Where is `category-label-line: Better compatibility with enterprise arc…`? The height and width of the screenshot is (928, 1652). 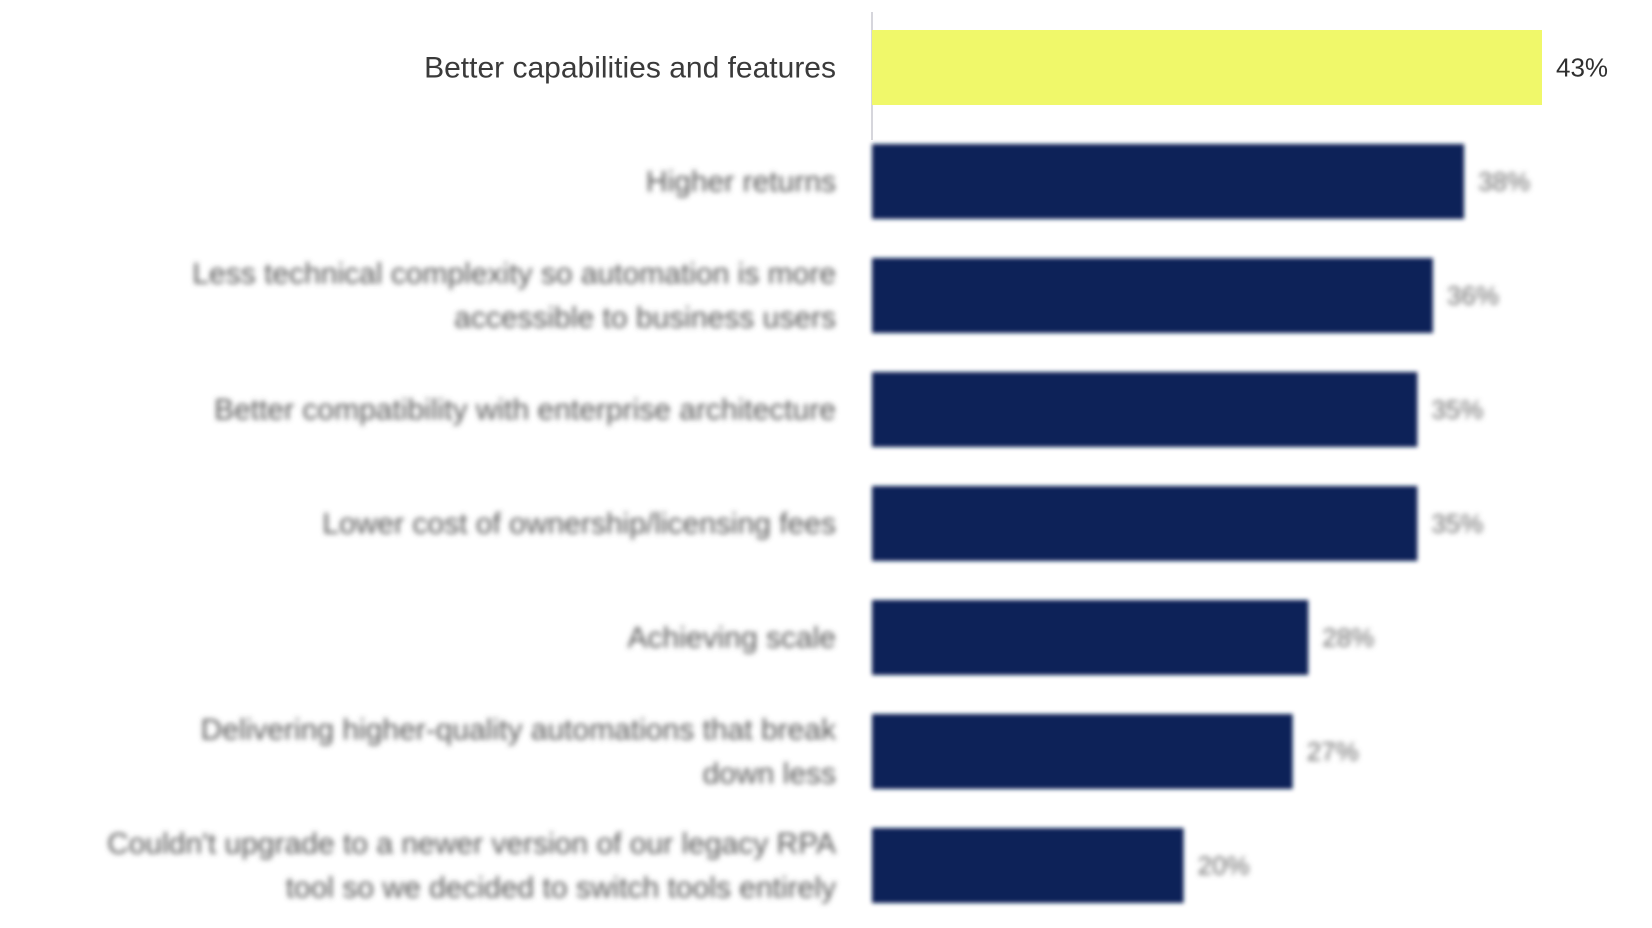
category-label-line: Better compatibility with enterprise arc… is located at coordinates (525, 410).